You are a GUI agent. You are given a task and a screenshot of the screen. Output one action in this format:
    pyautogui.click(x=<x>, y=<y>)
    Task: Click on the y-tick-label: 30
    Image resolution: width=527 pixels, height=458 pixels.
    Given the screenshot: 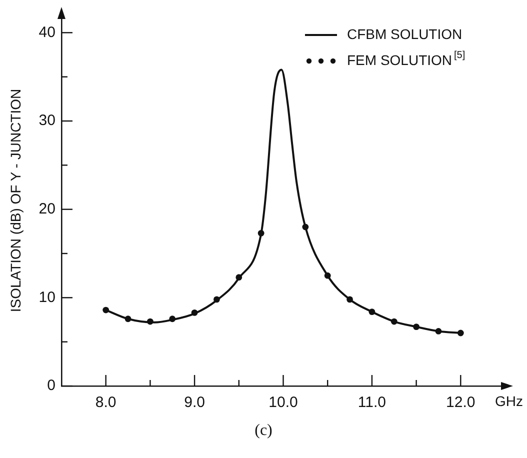 What is the action you would take?
    pyautogui.click(x=47, y=121)
    